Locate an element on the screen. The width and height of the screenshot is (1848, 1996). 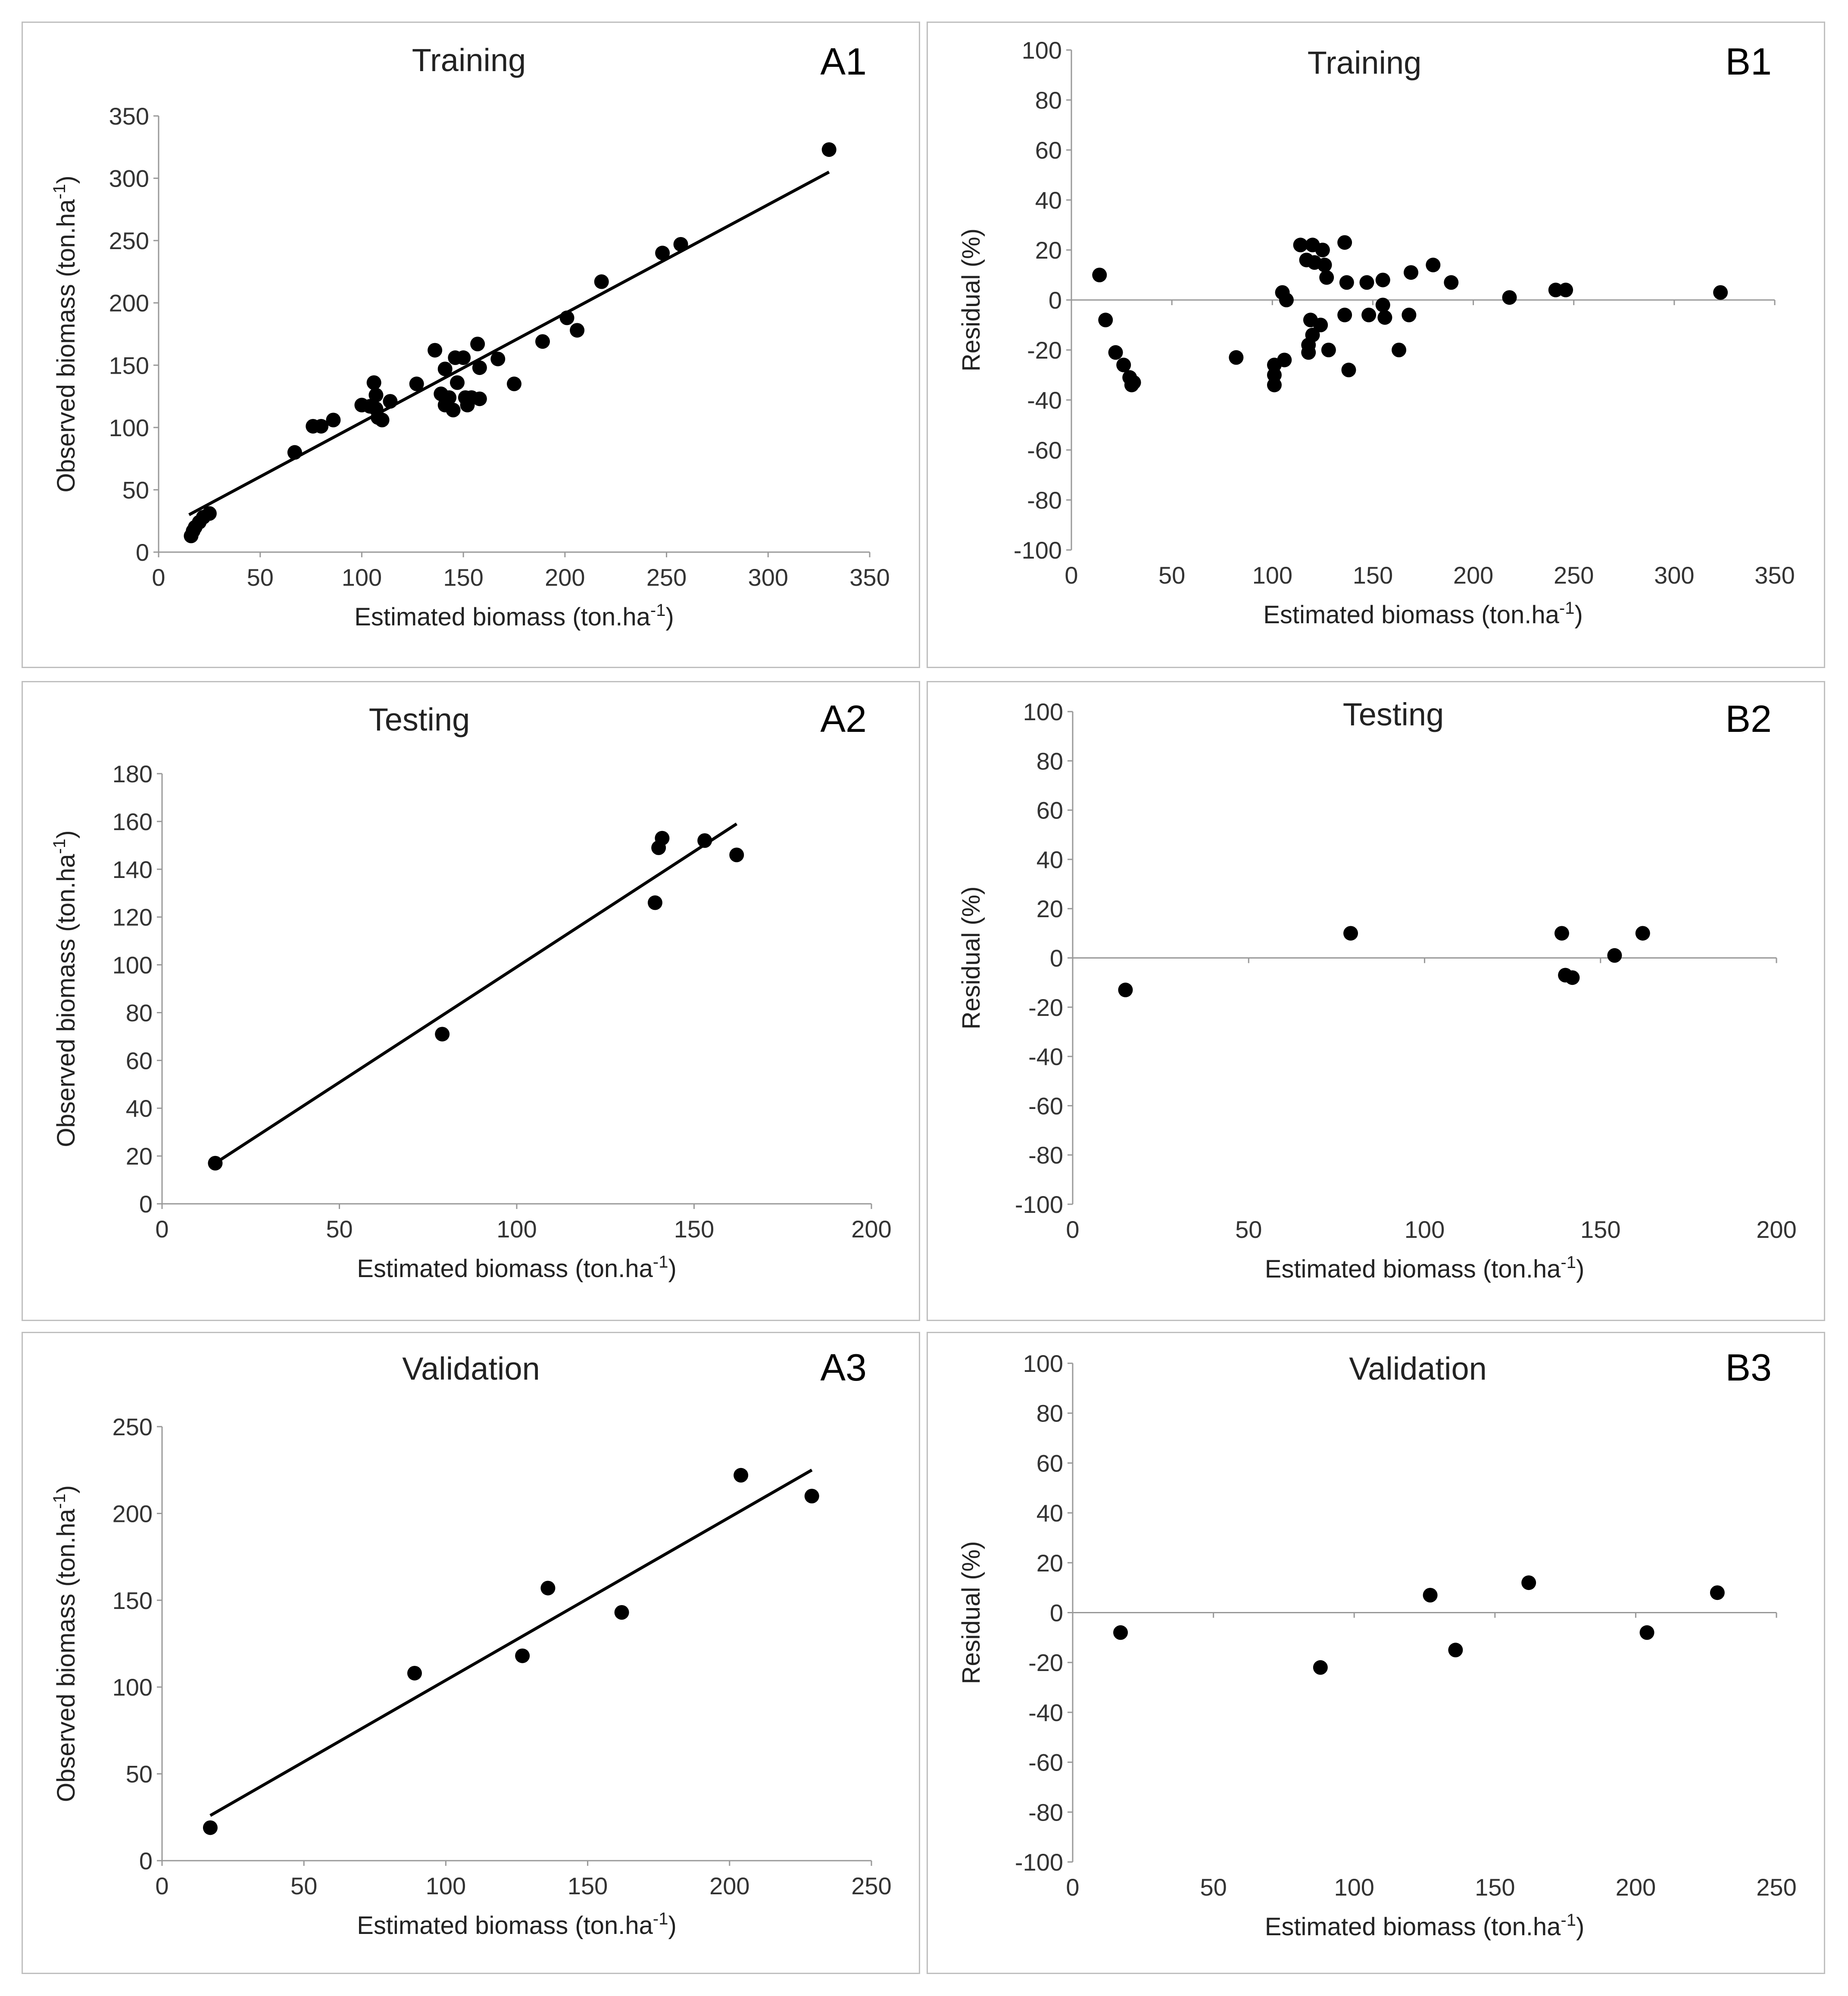
x-tick-label: 300 is located at coordinates (1674, 575).